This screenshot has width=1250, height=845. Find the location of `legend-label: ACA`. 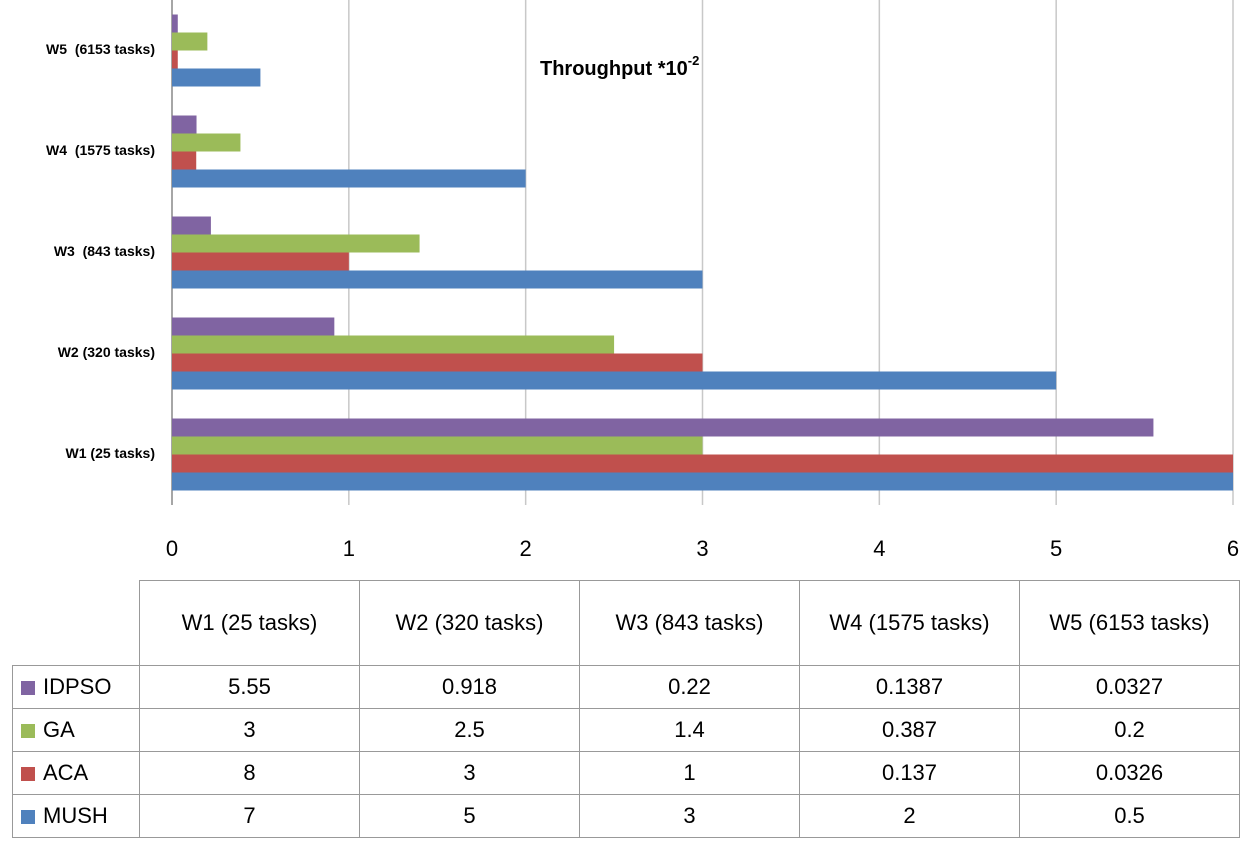

legend-label: ACA is located at coordinates (66, 772).